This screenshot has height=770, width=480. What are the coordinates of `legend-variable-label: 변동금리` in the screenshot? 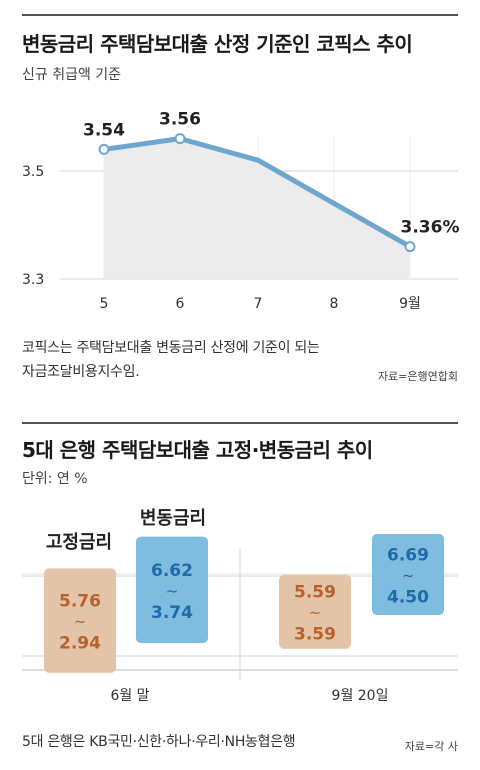 It's located at (173, 518).